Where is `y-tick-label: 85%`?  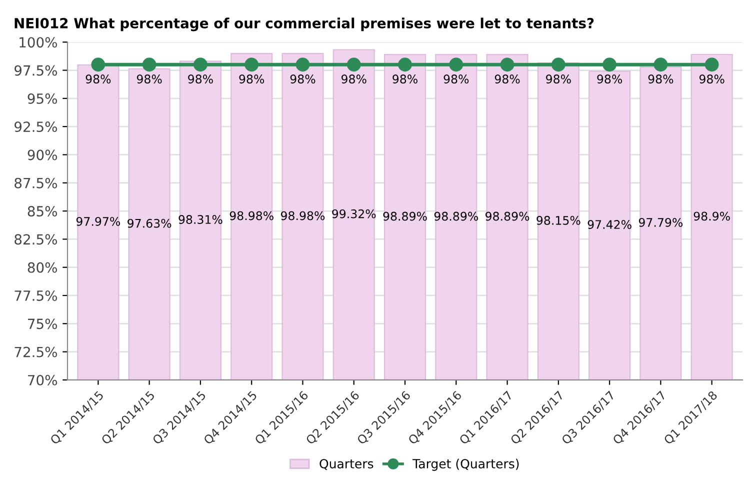
y-tick-label: 85% is located at coordinates (43, 211).